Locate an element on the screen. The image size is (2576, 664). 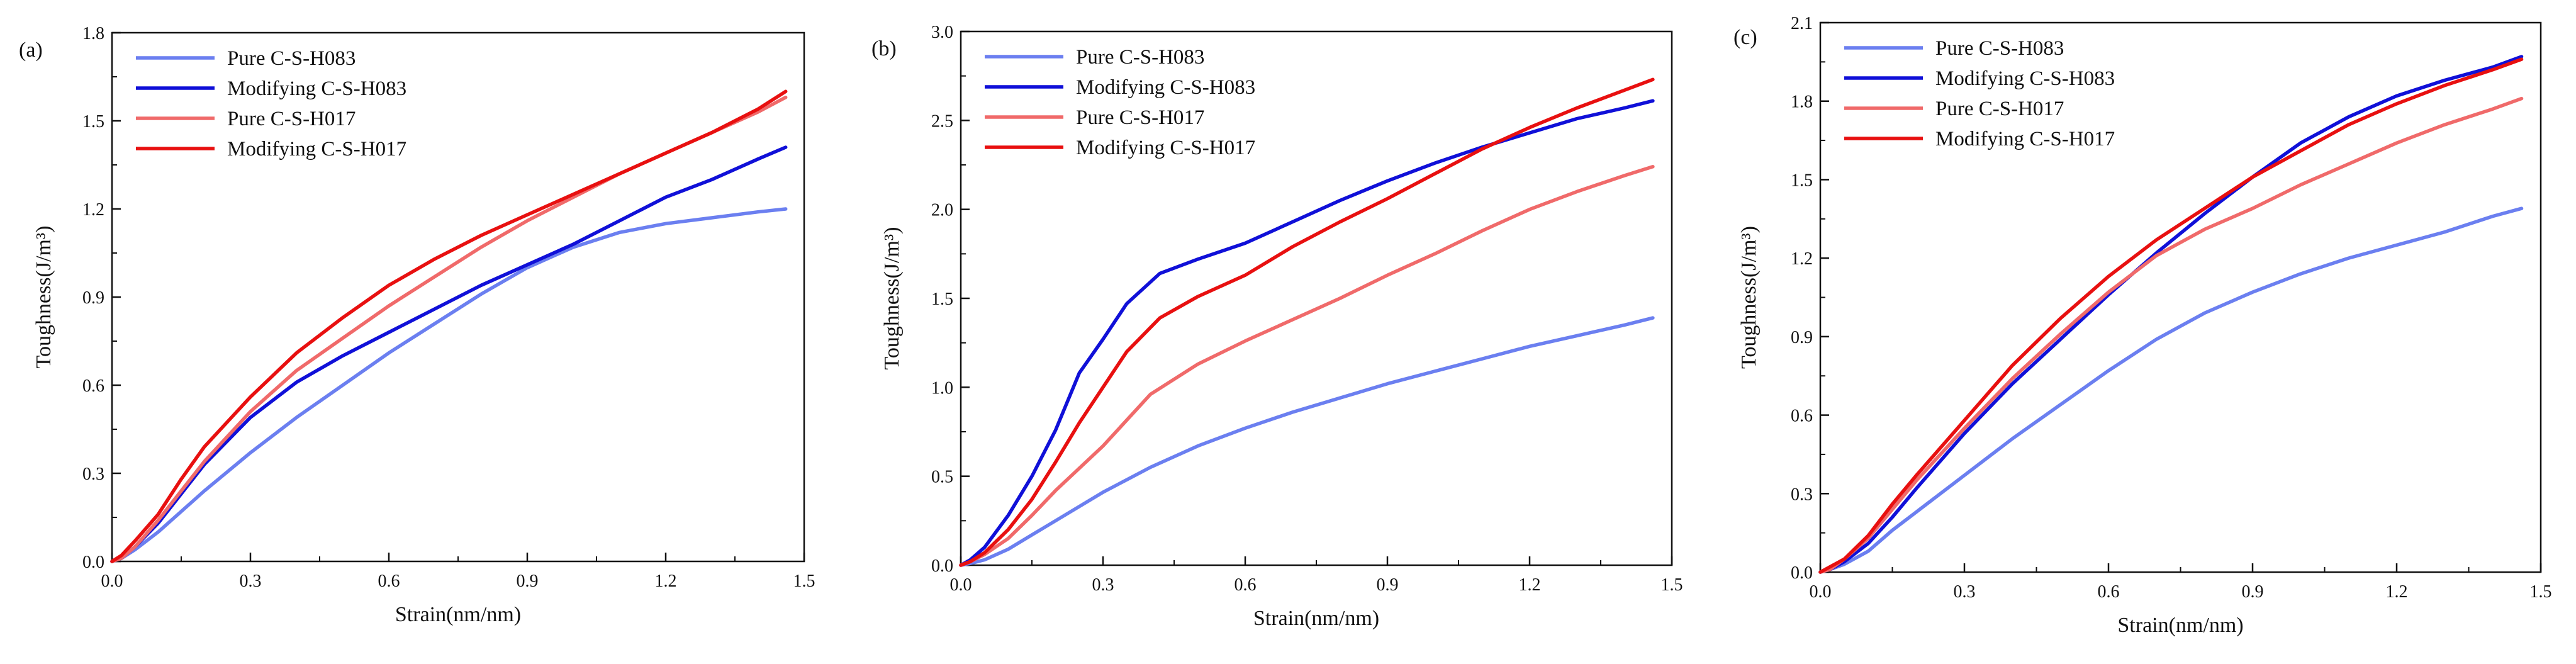
panel-label: (c) is located at coordinates (1745, 37).